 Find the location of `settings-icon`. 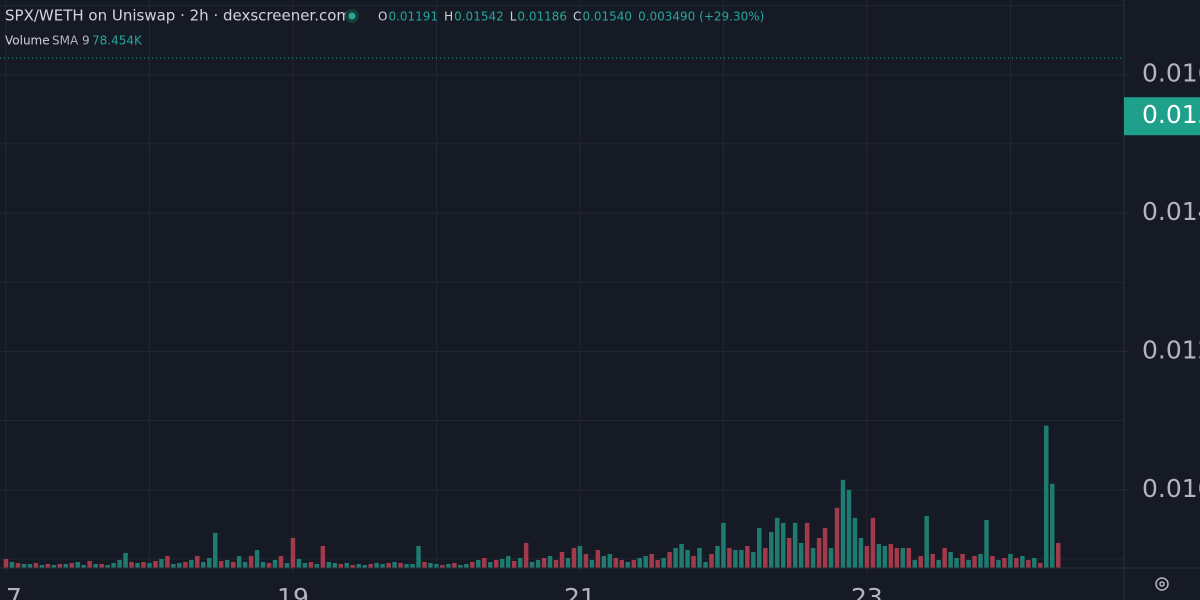

settings-icon is located at coordinates (1162, 584).